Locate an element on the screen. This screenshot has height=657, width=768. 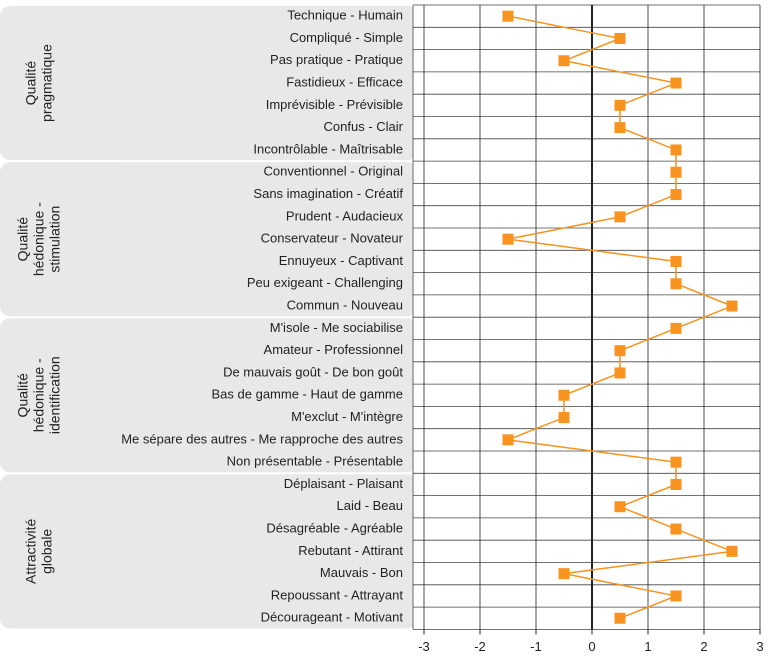
x-tick-label: -1 is located at coordinates (536, 646).